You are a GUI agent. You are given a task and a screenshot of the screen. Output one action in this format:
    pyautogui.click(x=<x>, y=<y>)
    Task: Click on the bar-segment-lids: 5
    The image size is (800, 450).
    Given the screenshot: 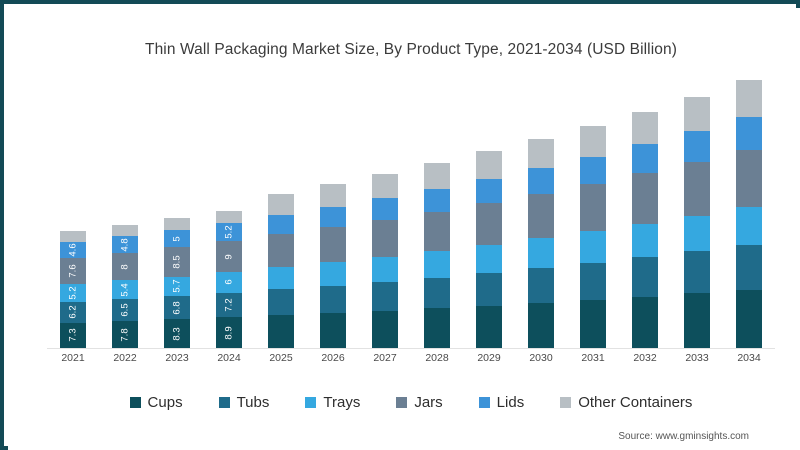 What is the action you would take?
    pyautogui.click(x=177, y=239)
    